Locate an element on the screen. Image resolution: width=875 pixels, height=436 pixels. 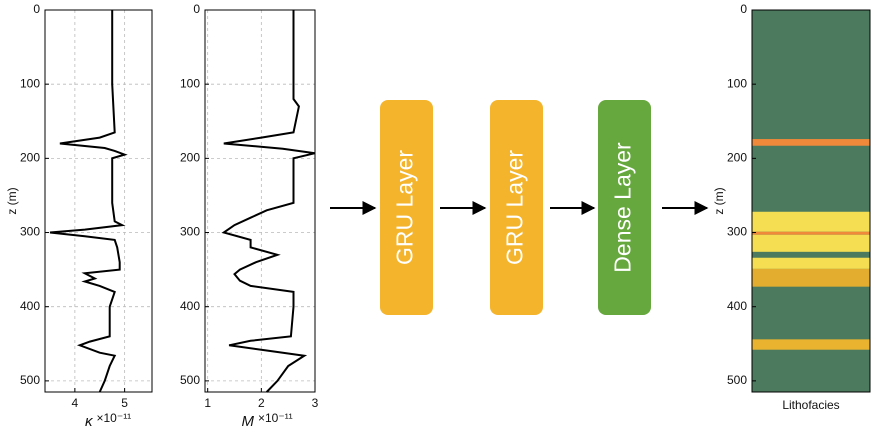
x-axis-label: M is located at coordinates (248, 421).